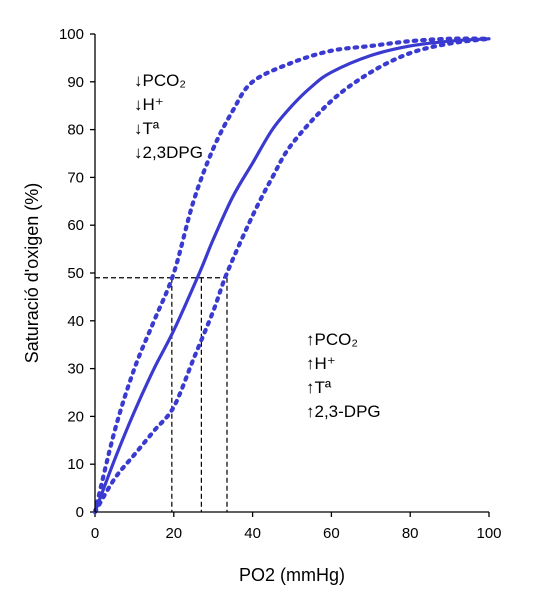 This screenshot has width=543, height=603. Describe the element at coordinates (343, 411) in the screenshot. I see `annotation-line: ↑2,3-DPG` at that location.